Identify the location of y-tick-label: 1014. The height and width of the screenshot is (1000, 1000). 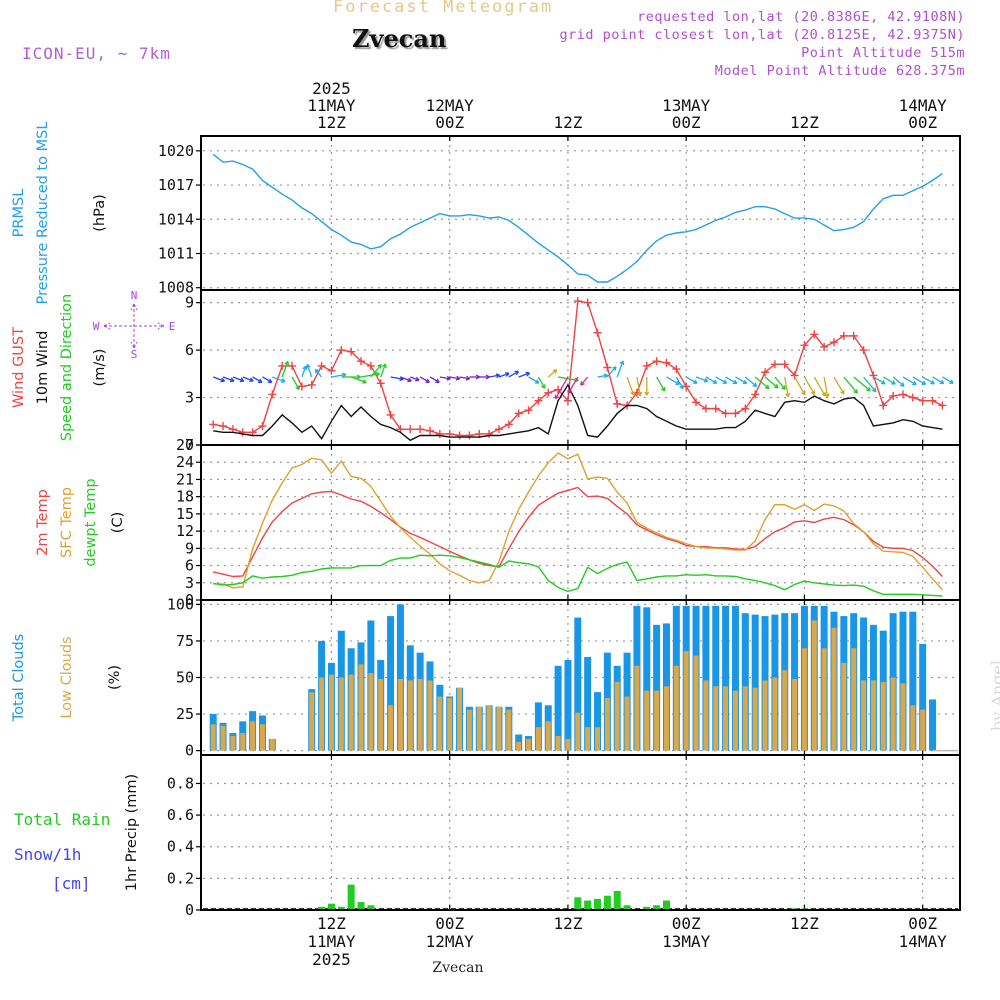
(176, 219).